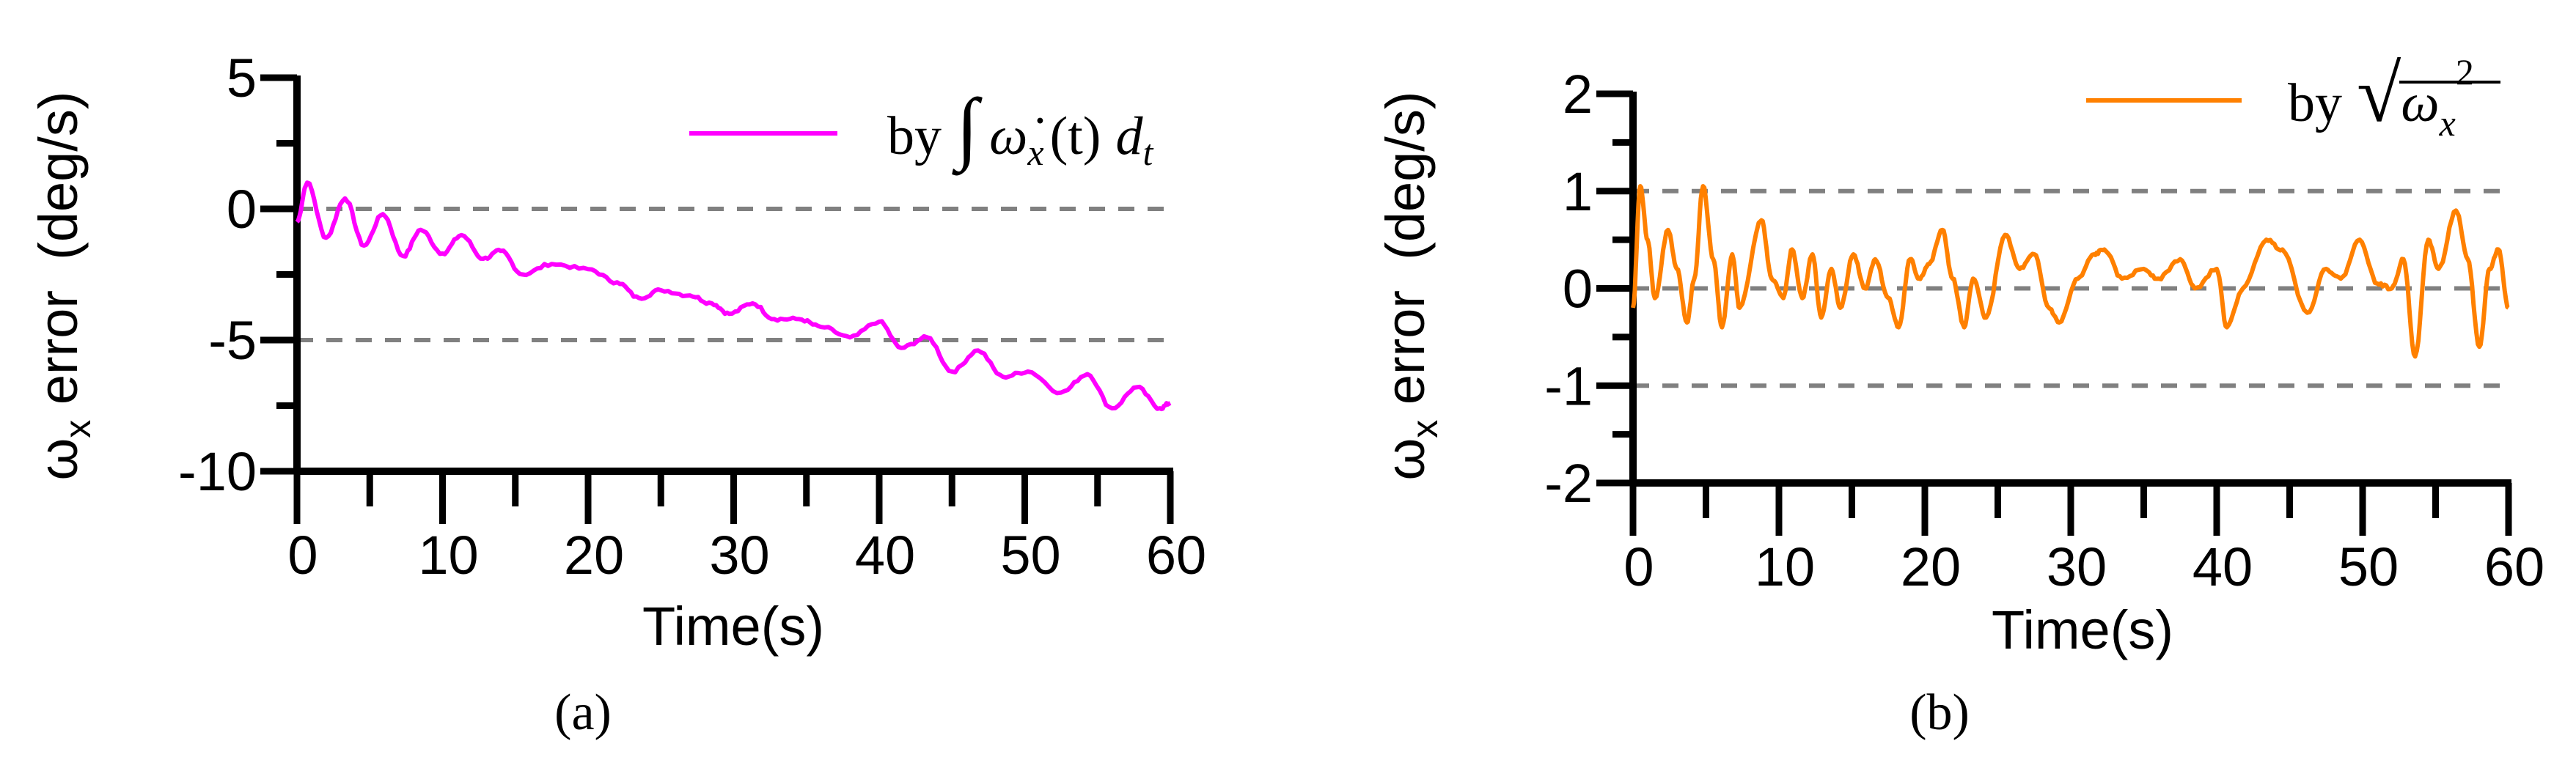  Describe the element at coordinates (218, 471) in the screenshot. I see `y-tick-label: -10` at that location.